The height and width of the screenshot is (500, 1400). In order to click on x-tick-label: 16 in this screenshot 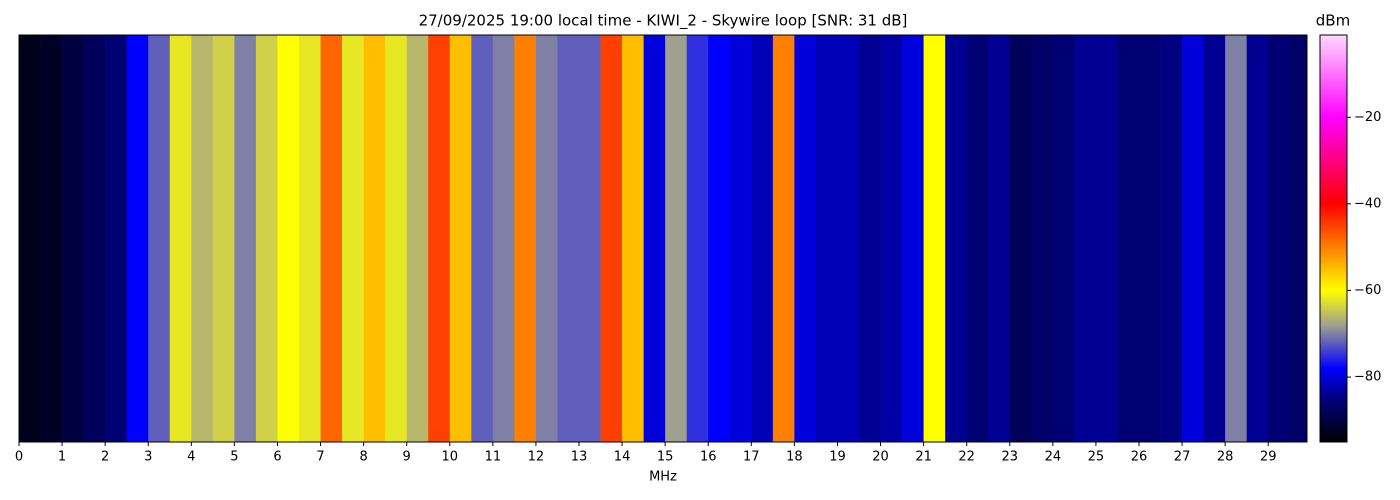, I will do `click(708, 457)`.